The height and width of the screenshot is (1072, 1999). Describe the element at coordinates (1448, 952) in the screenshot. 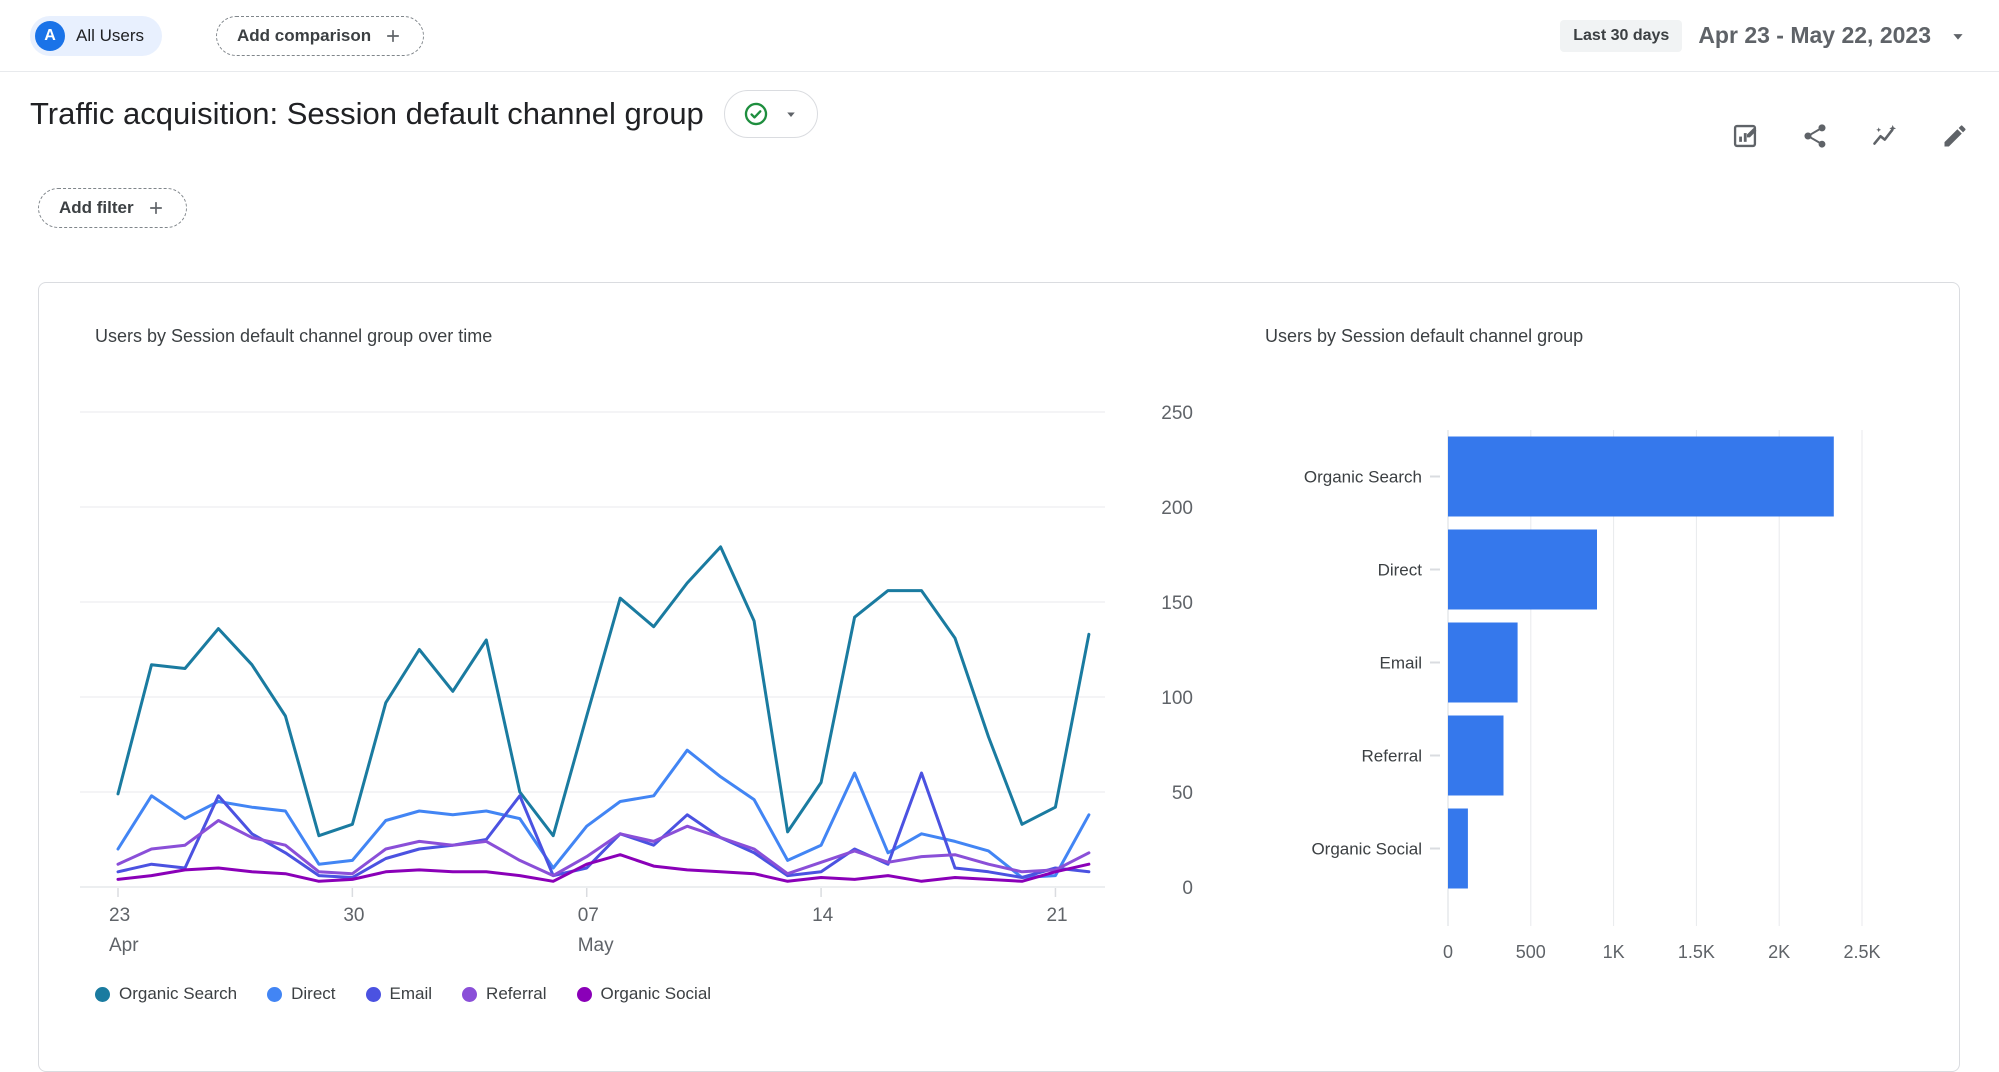

I see `x-axis-label-0: 0` at that location.